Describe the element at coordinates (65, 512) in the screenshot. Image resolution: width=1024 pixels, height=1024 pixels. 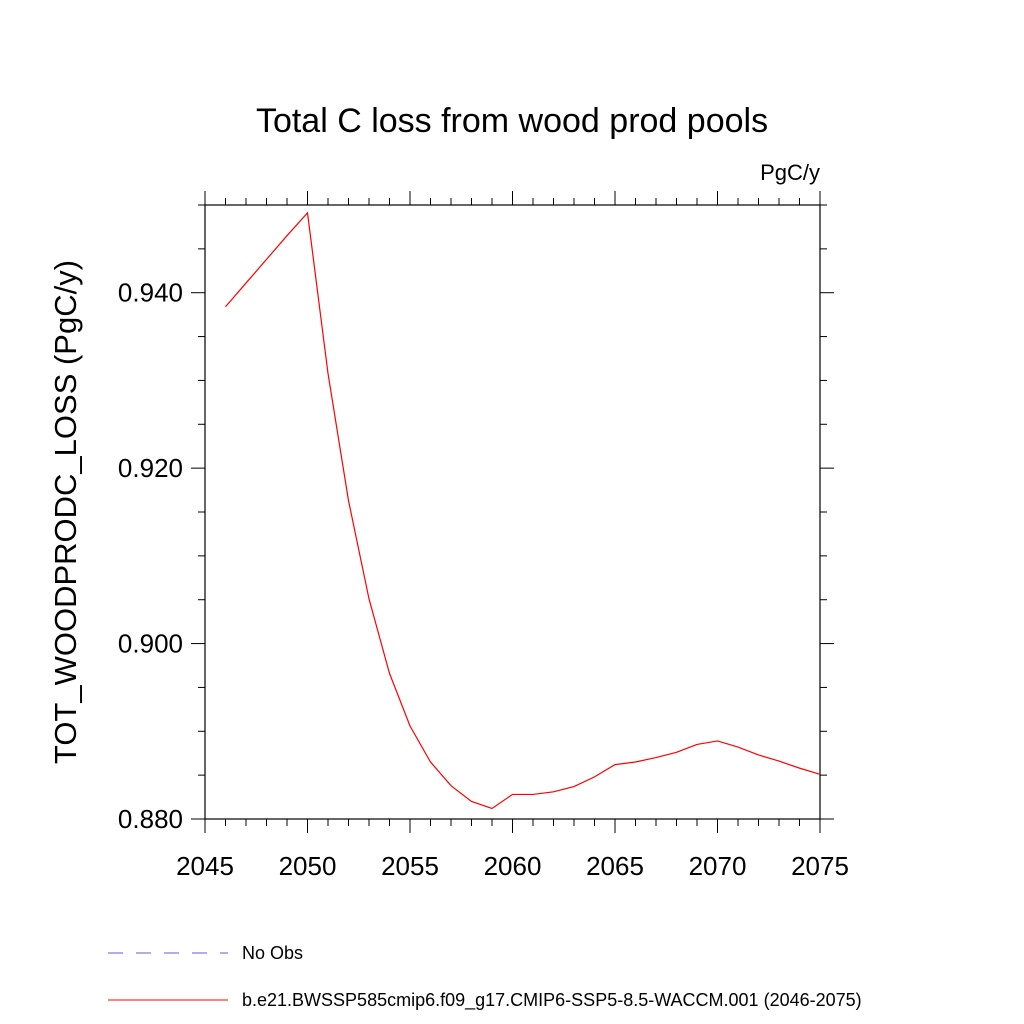
I see `y-axis-label: TOT_WOODPRODC_LOSS (PgC/y)` at that location.